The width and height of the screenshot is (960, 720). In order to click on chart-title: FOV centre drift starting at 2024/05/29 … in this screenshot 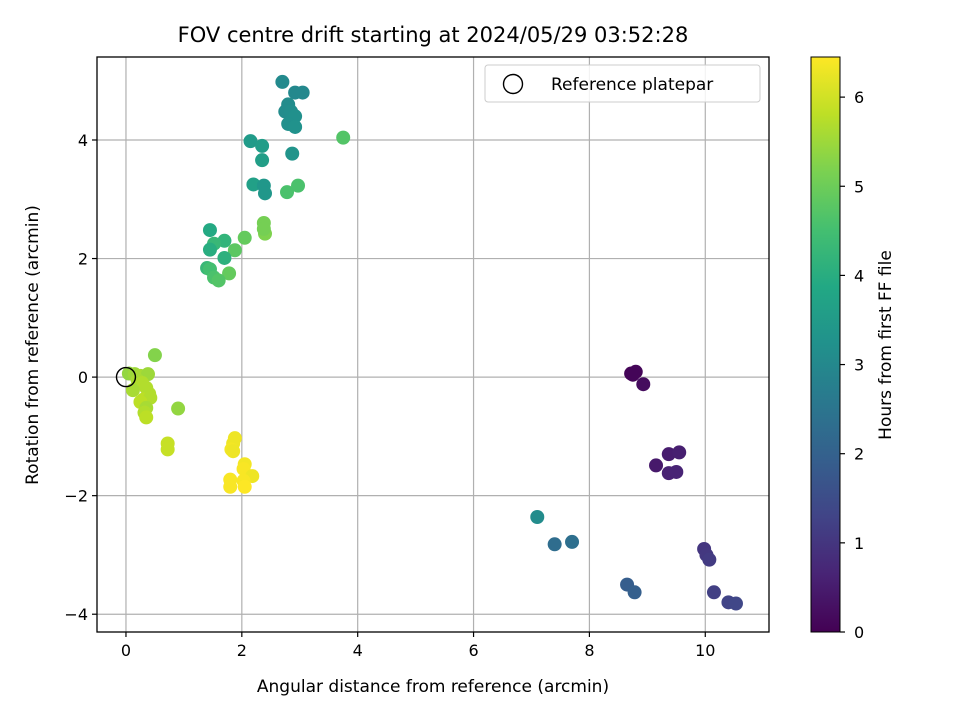, I will do `click(433, 35)`.